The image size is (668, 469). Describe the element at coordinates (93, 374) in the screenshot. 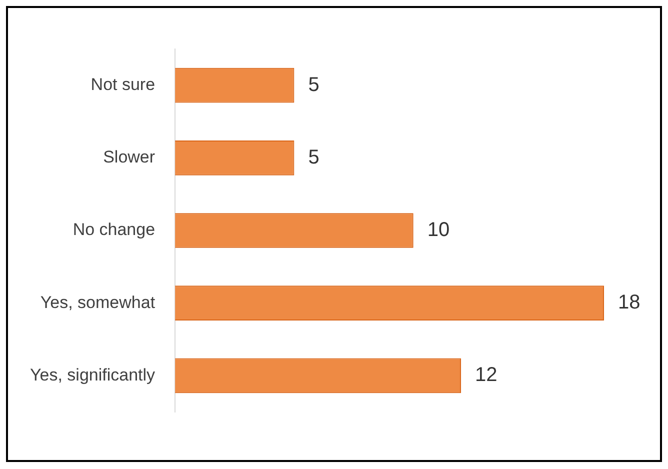

I see `y-tick-label: Yes, significantly` at that location.